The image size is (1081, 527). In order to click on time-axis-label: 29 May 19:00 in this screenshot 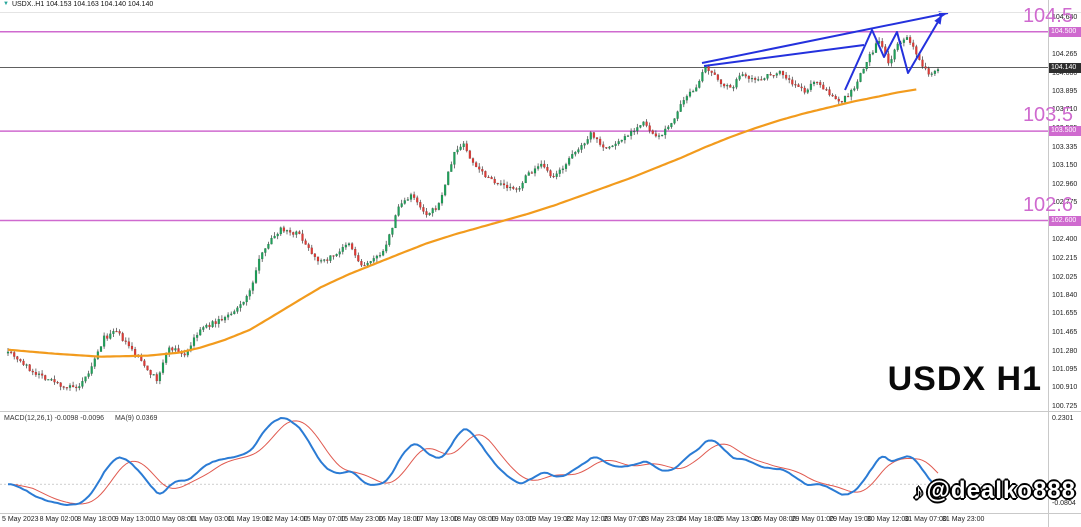, I will do `click(850, 519)`.